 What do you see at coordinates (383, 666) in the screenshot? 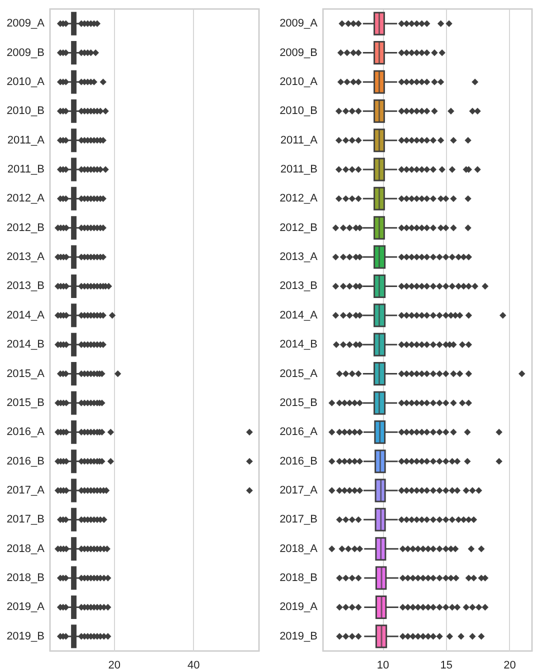
I see `x-tick-label: 10` at bounding box center [383, 666].